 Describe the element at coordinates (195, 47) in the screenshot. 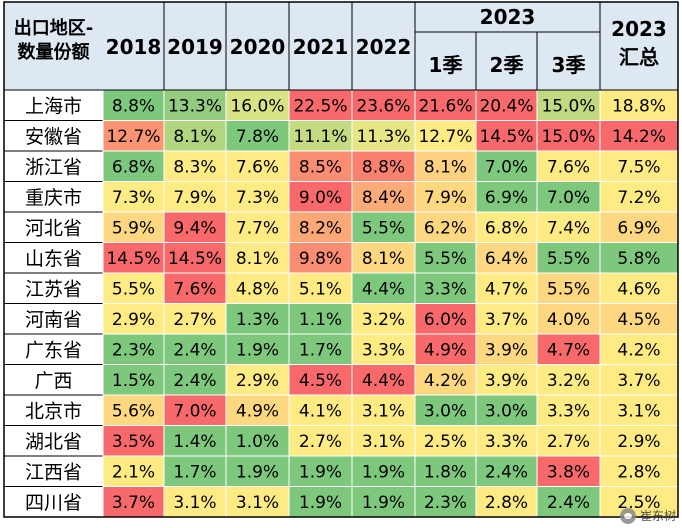

I see `column-header: 2019` at that location.